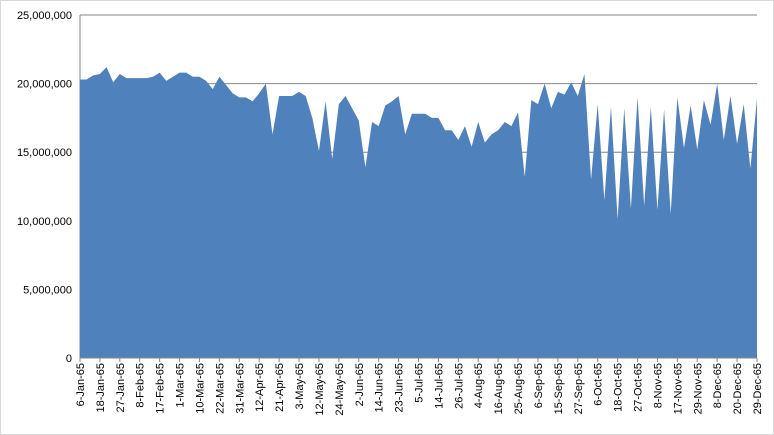  Describe the element at coordinates (280, 387) in the screenshot. I see `x-tick-label: 21-Apr-65` at that location.